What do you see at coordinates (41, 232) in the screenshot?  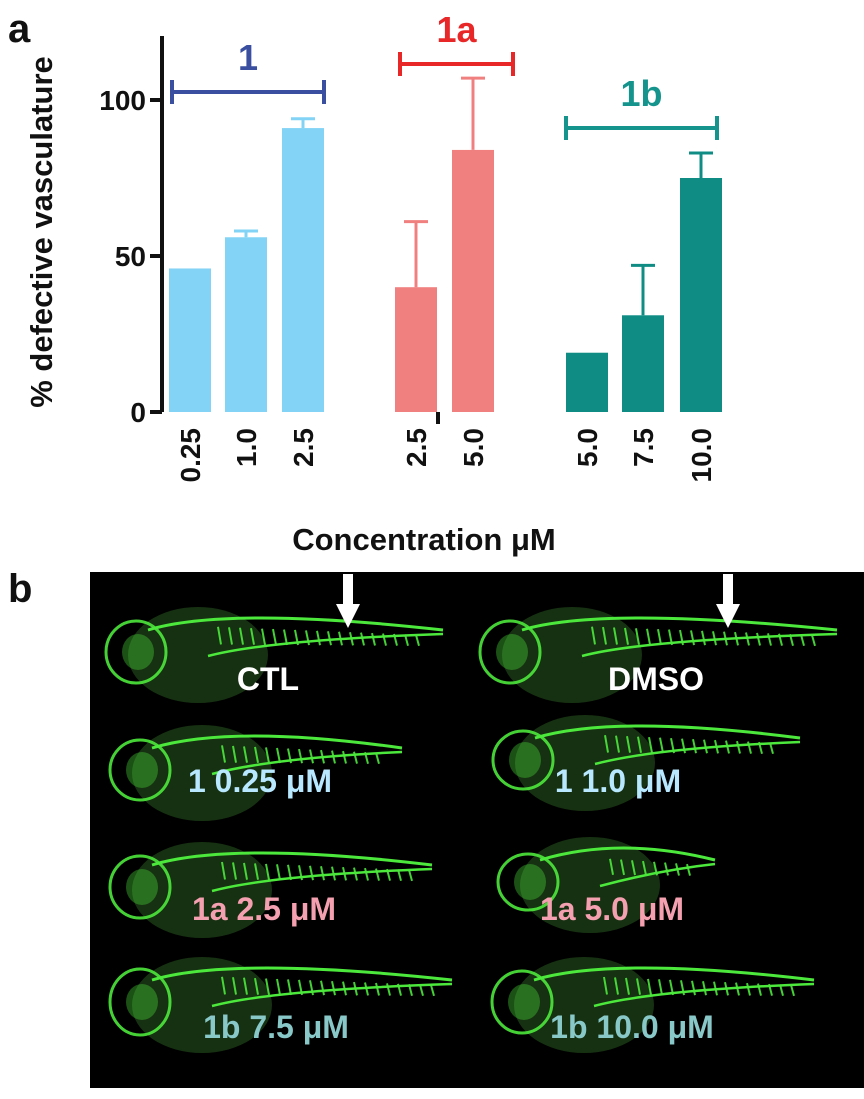 I see `y-axis-title: % defective vasculature` at bounding box center [41, 232].